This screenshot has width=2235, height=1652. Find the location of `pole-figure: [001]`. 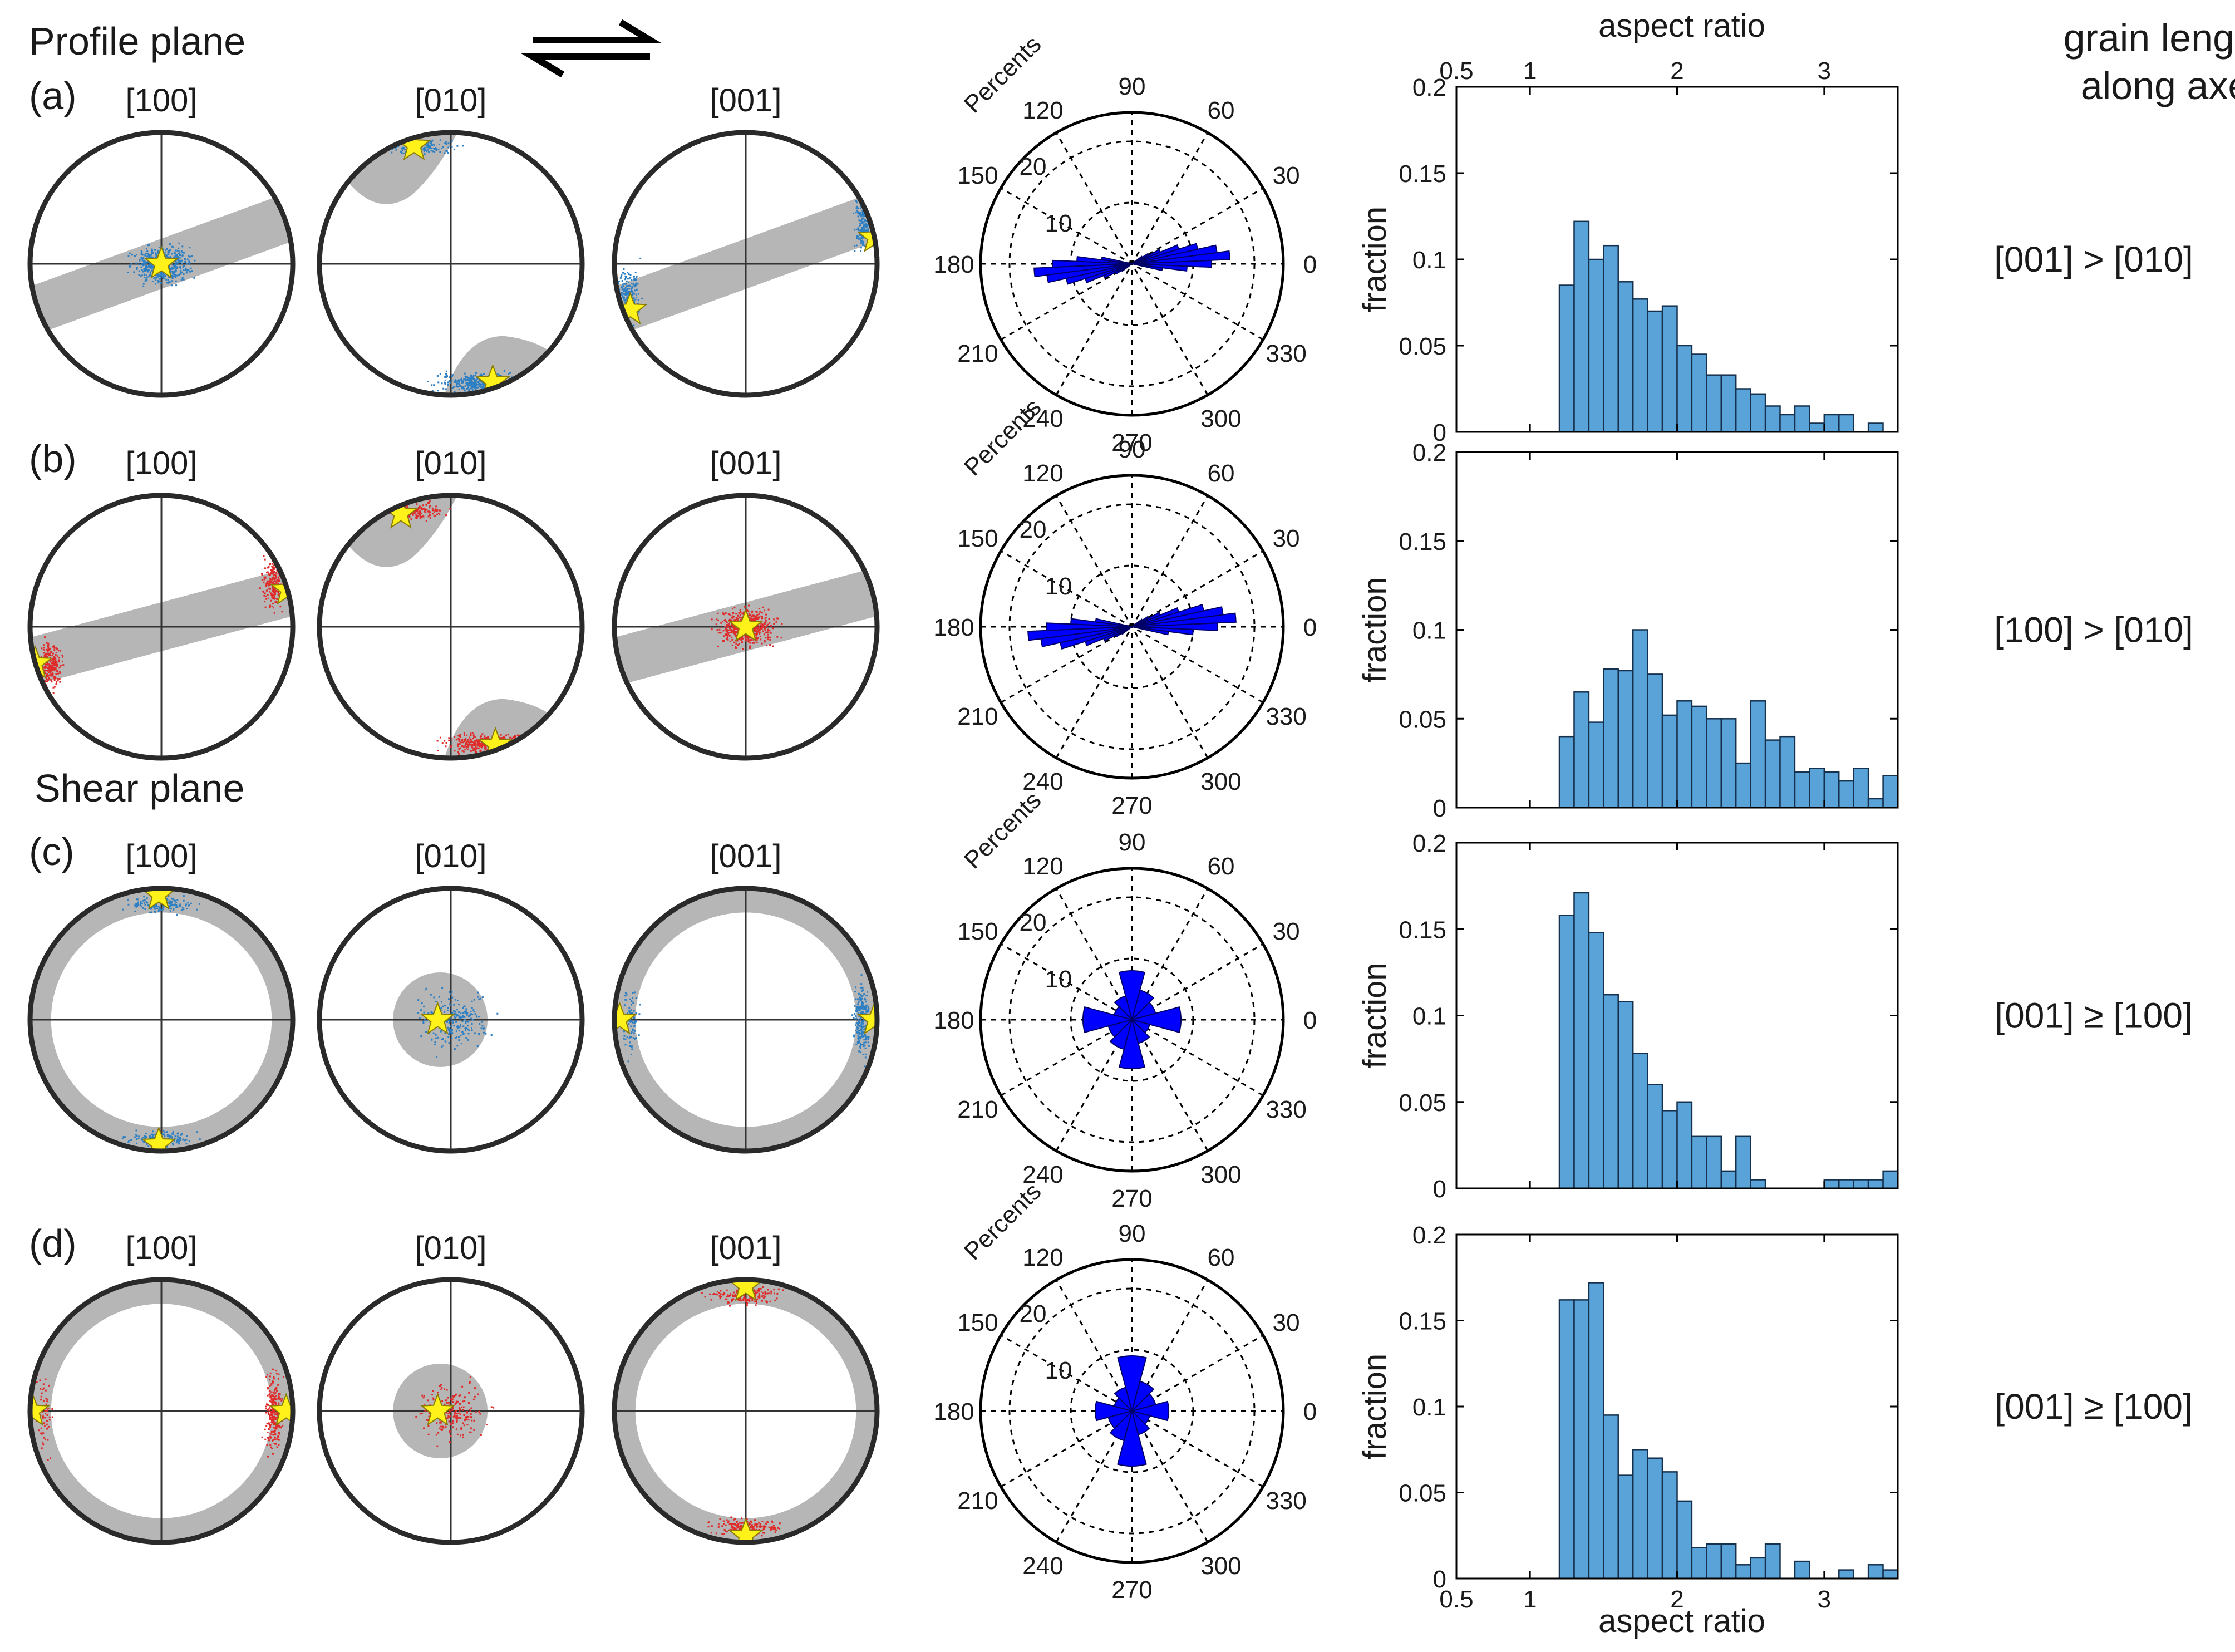

pole-figure: [001] is located at coordinates (746, 240).